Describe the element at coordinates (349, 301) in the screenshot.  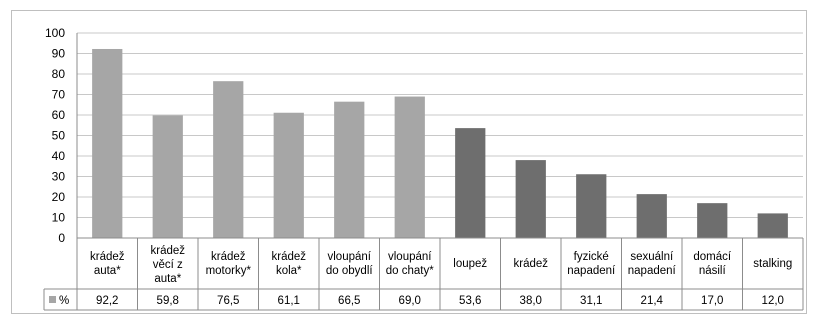
I see `data-label: 66,5` at that location.